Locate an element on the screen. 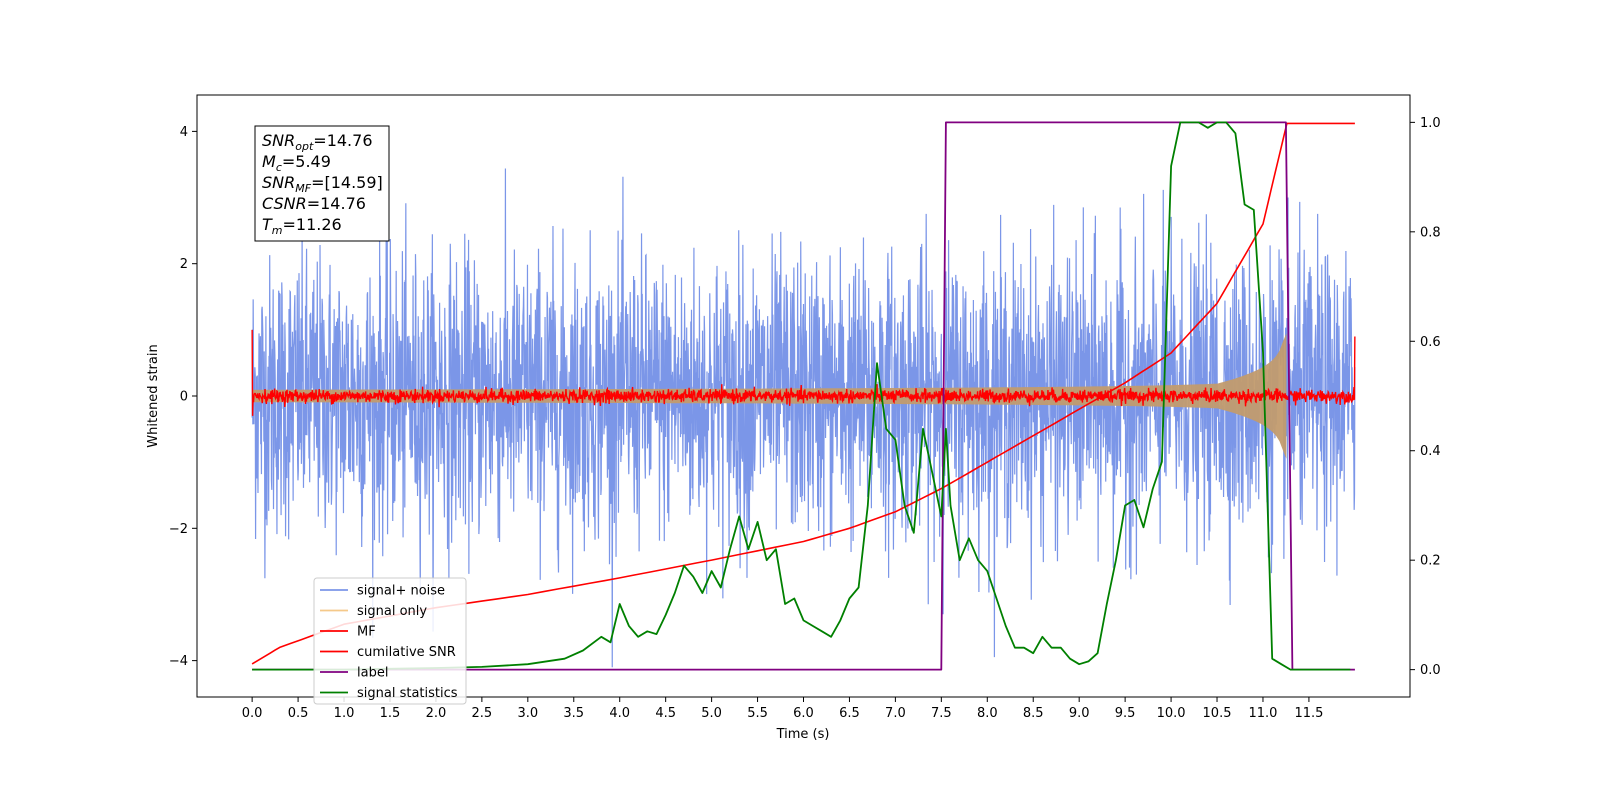 The height and width of the screenshot is (800, 1600). x-tick-label: 7.5 is located at coordinates (941, 713).